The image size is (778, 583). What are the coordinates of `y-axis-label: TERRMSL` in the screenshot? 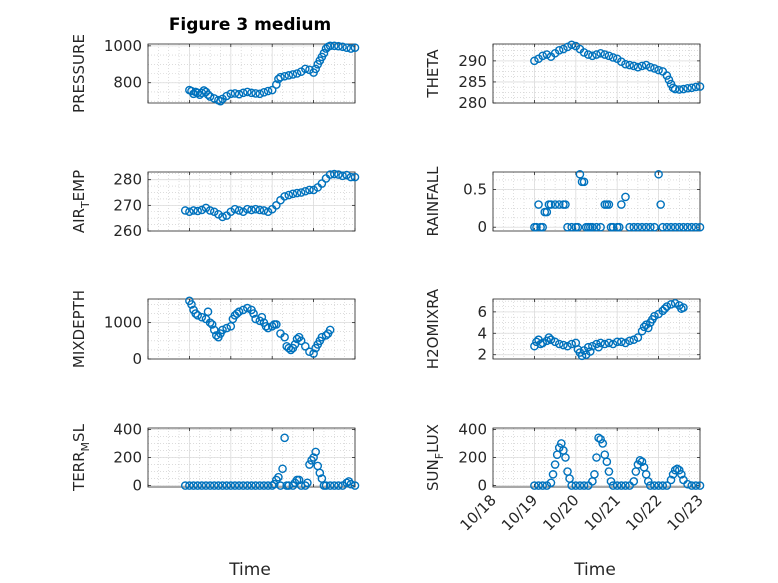 It's located at (81, 457).